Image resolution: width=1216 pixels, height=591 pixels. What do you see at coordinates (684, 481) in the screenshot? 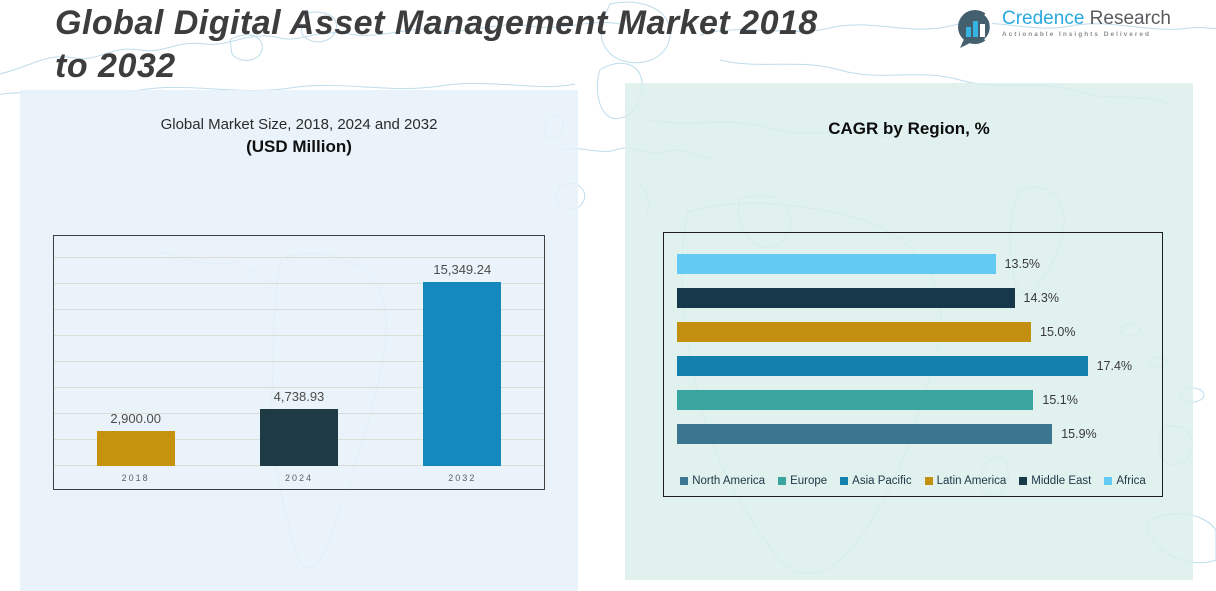
I see `legend-swatch-north-america` at bounding box center [684, 481].